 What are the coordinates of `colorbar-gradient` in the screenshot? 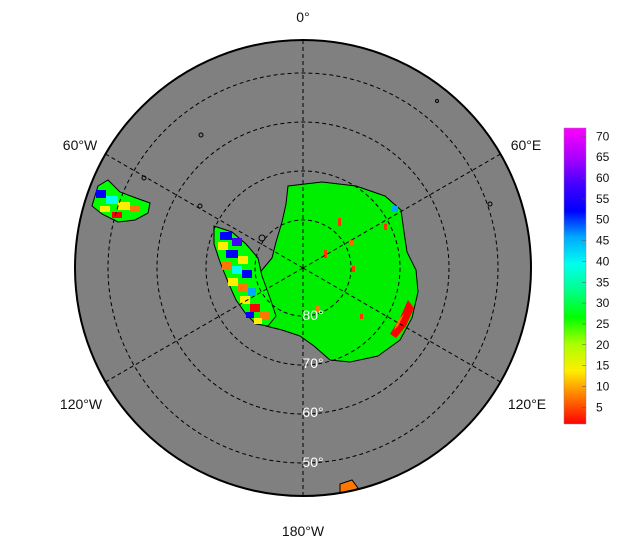 It's located at (575, 276).